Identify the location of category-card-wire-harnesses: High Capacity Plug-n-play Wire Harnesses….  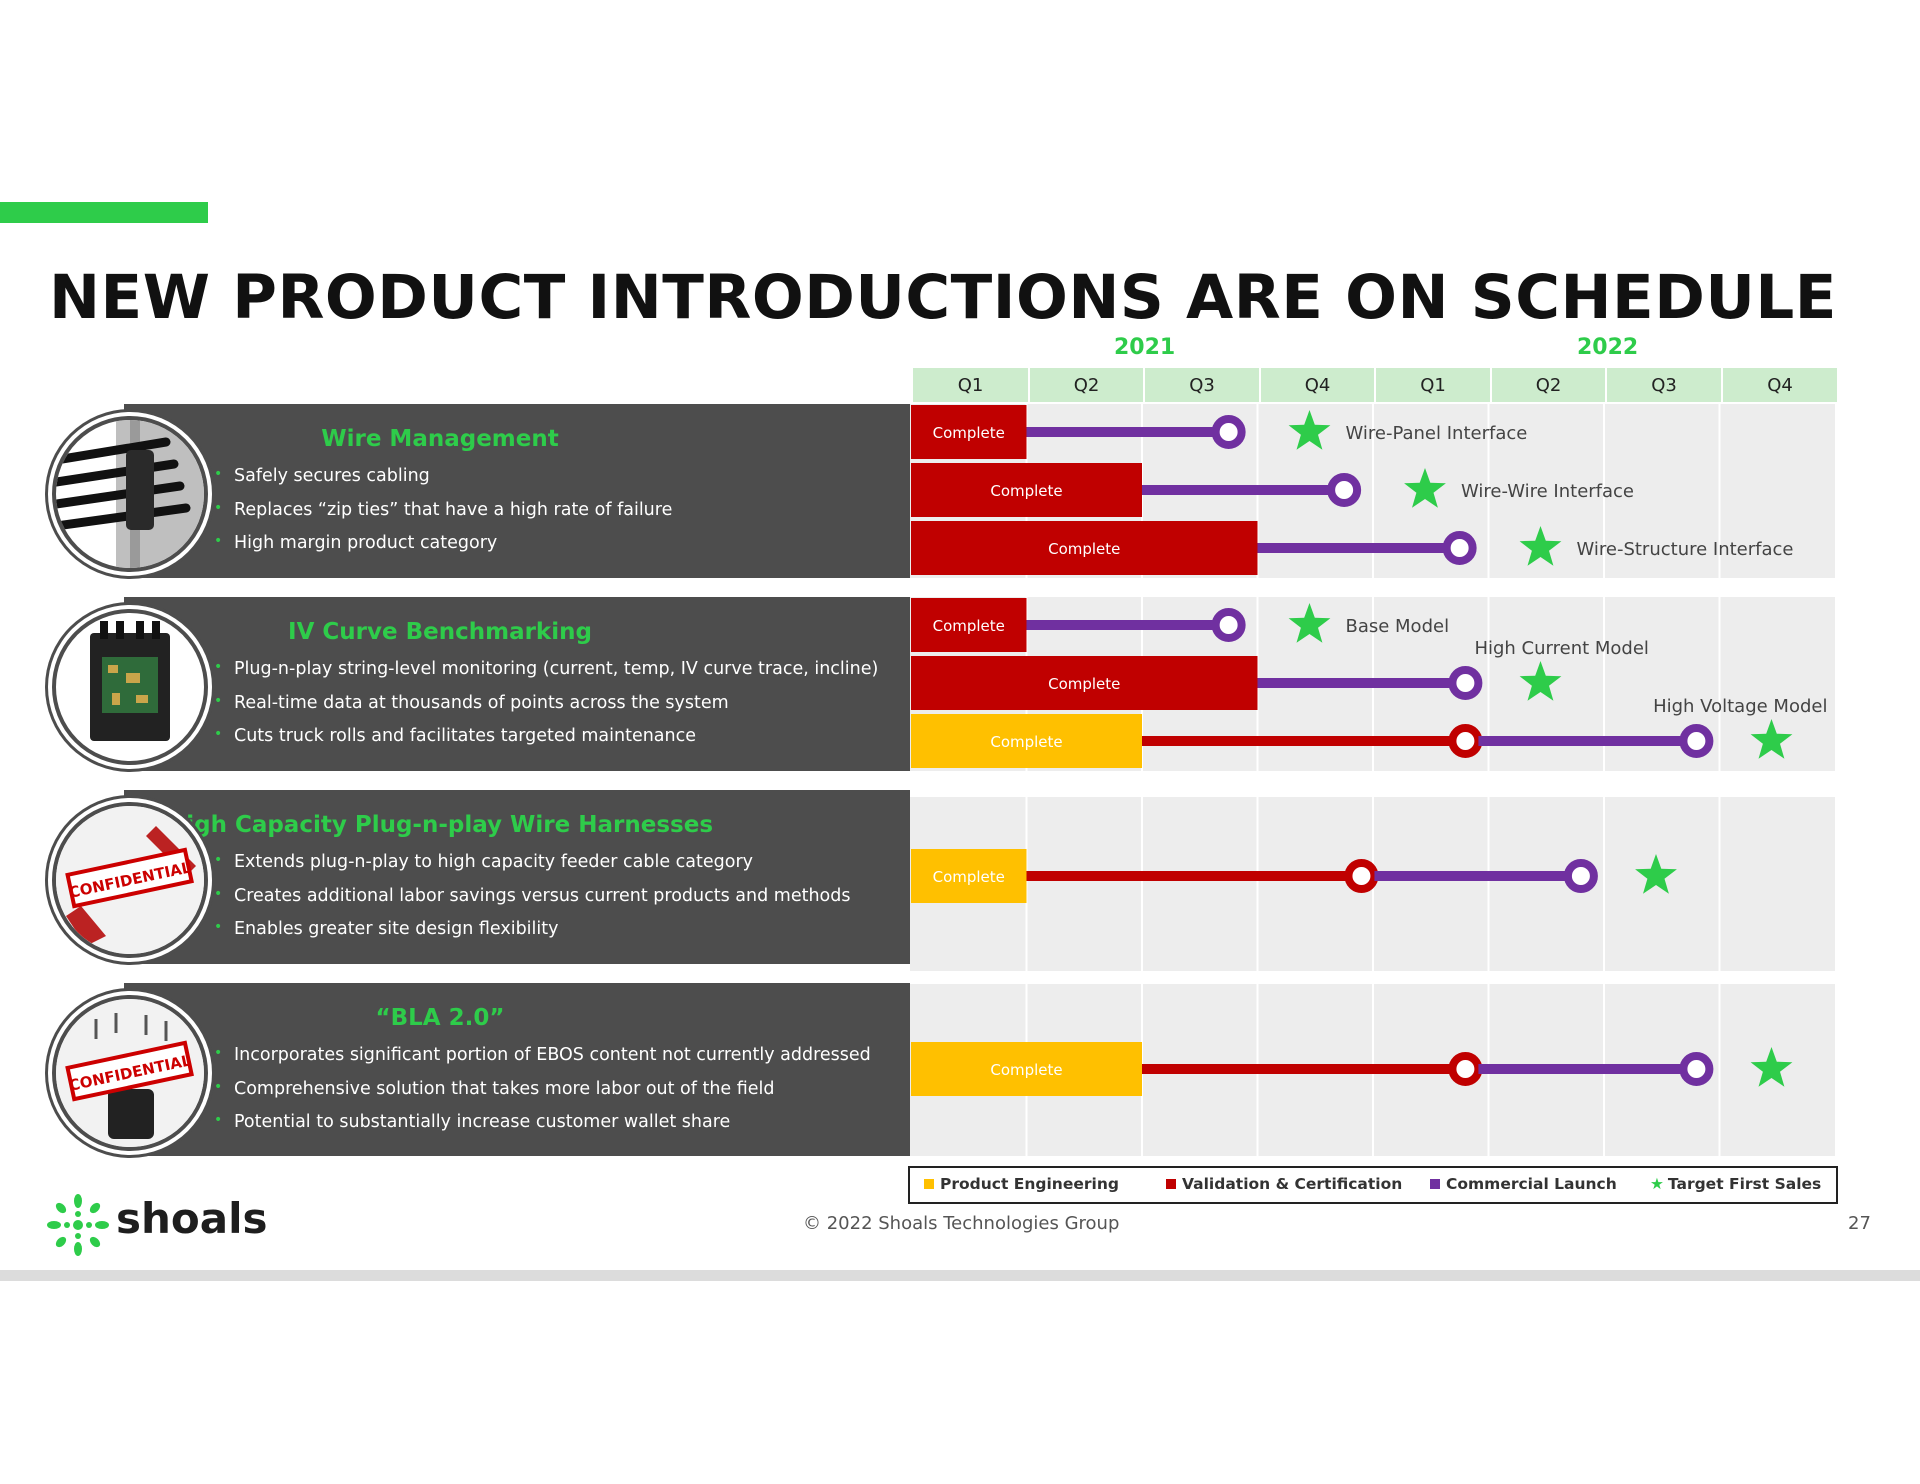
(517, 877).